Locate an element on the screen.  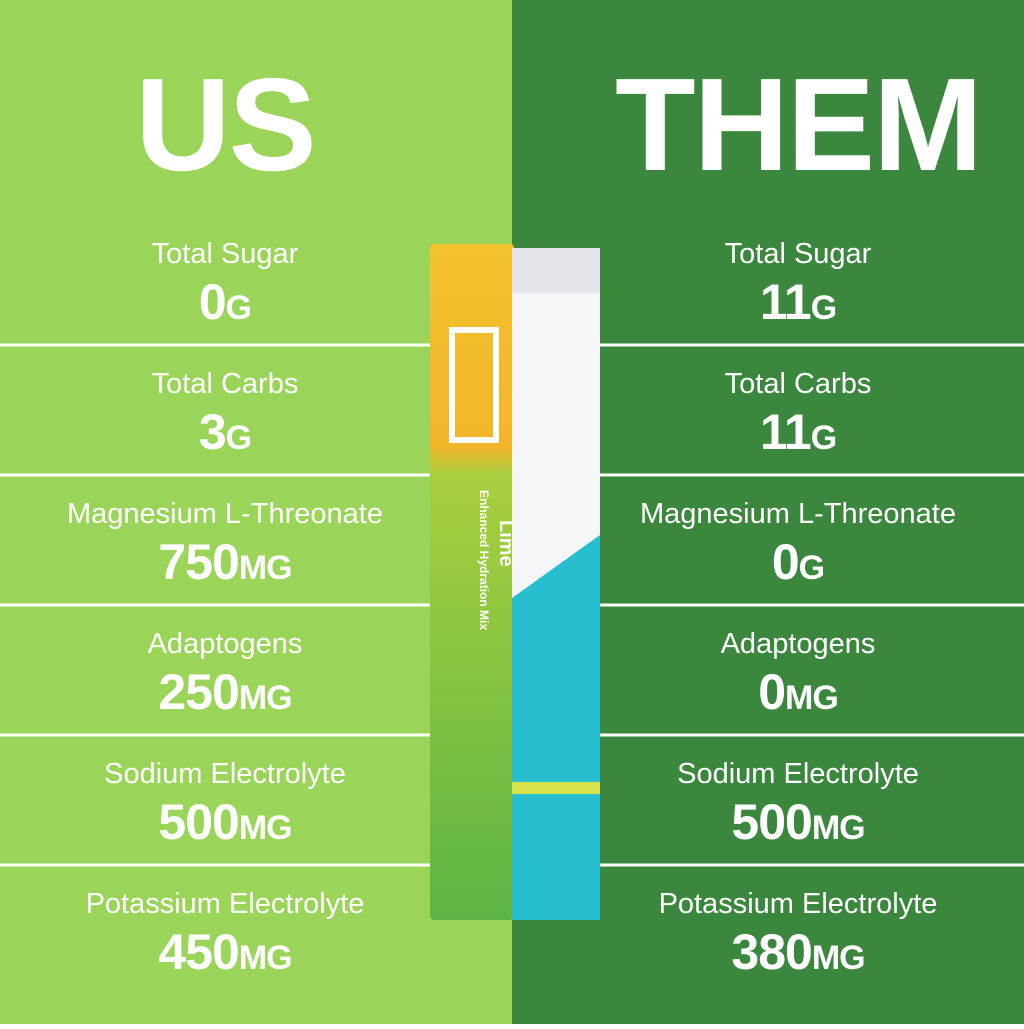
row-value: 750MG is located at coordinates (224, 562).